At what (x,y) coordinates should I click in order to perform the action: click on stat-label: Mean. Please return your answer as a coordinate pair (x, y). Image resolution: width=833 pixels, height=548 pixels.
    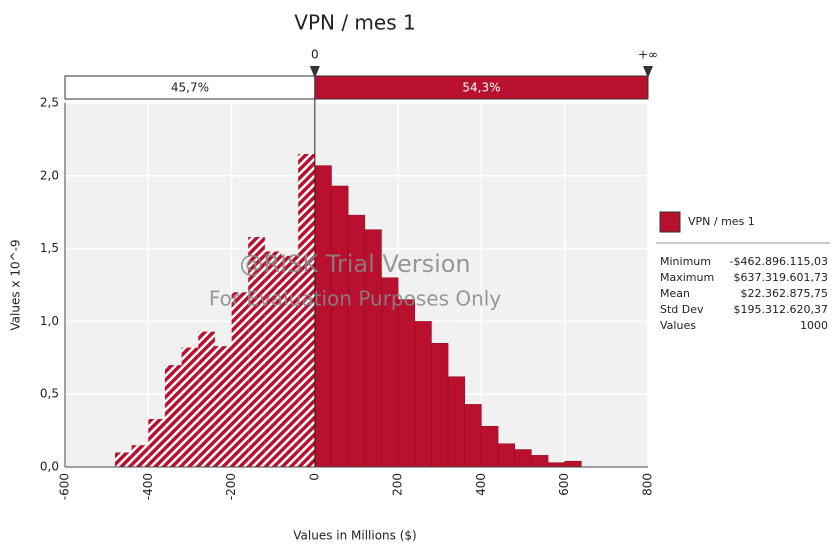
    Looking at the image, I should click on (675, 293).